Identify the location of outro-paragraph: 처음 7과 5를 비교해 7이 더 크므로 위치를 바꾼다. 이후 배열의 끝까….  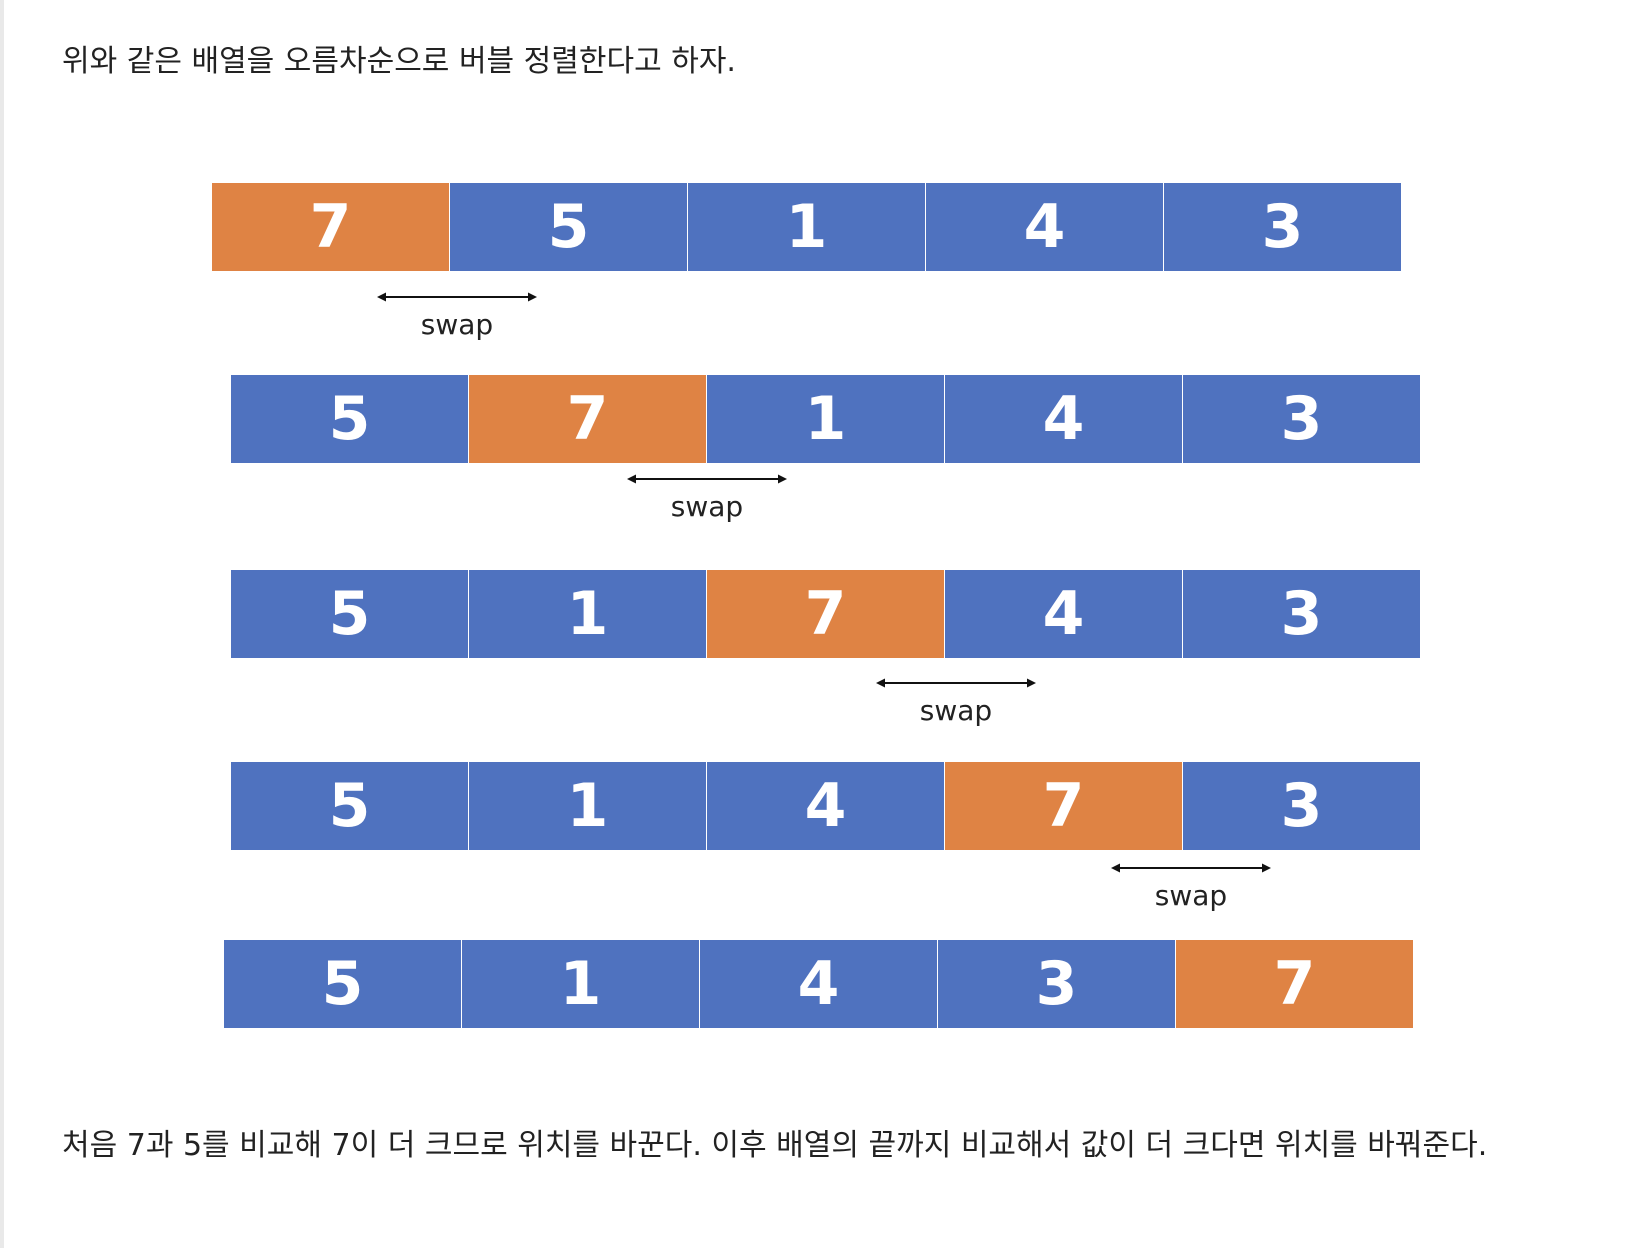
(775, 1145).